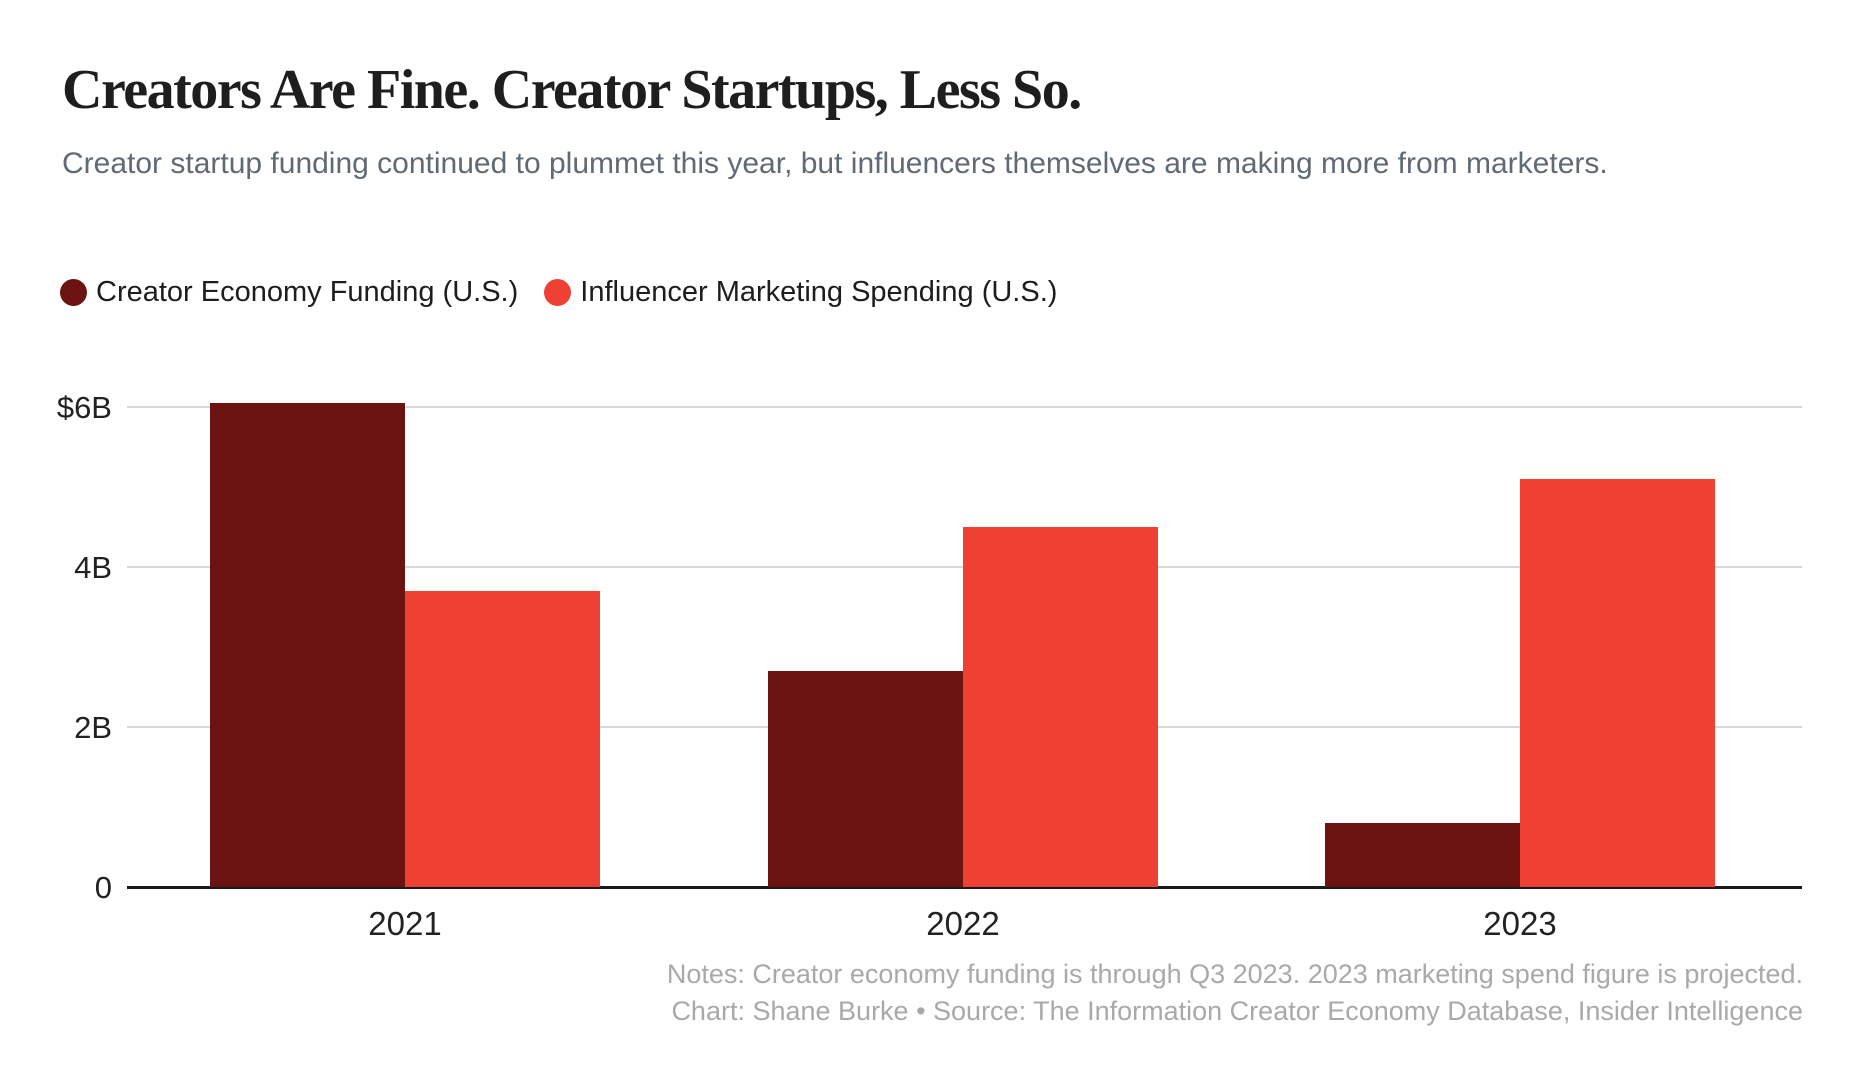 The height and width of the screenshot is (1086, 1860). What do you see at coordinates (307, 292) in the screenshot?
I see `legend-label: Creator Economy Funding (U.S.)` at bounding box center [307, 292].